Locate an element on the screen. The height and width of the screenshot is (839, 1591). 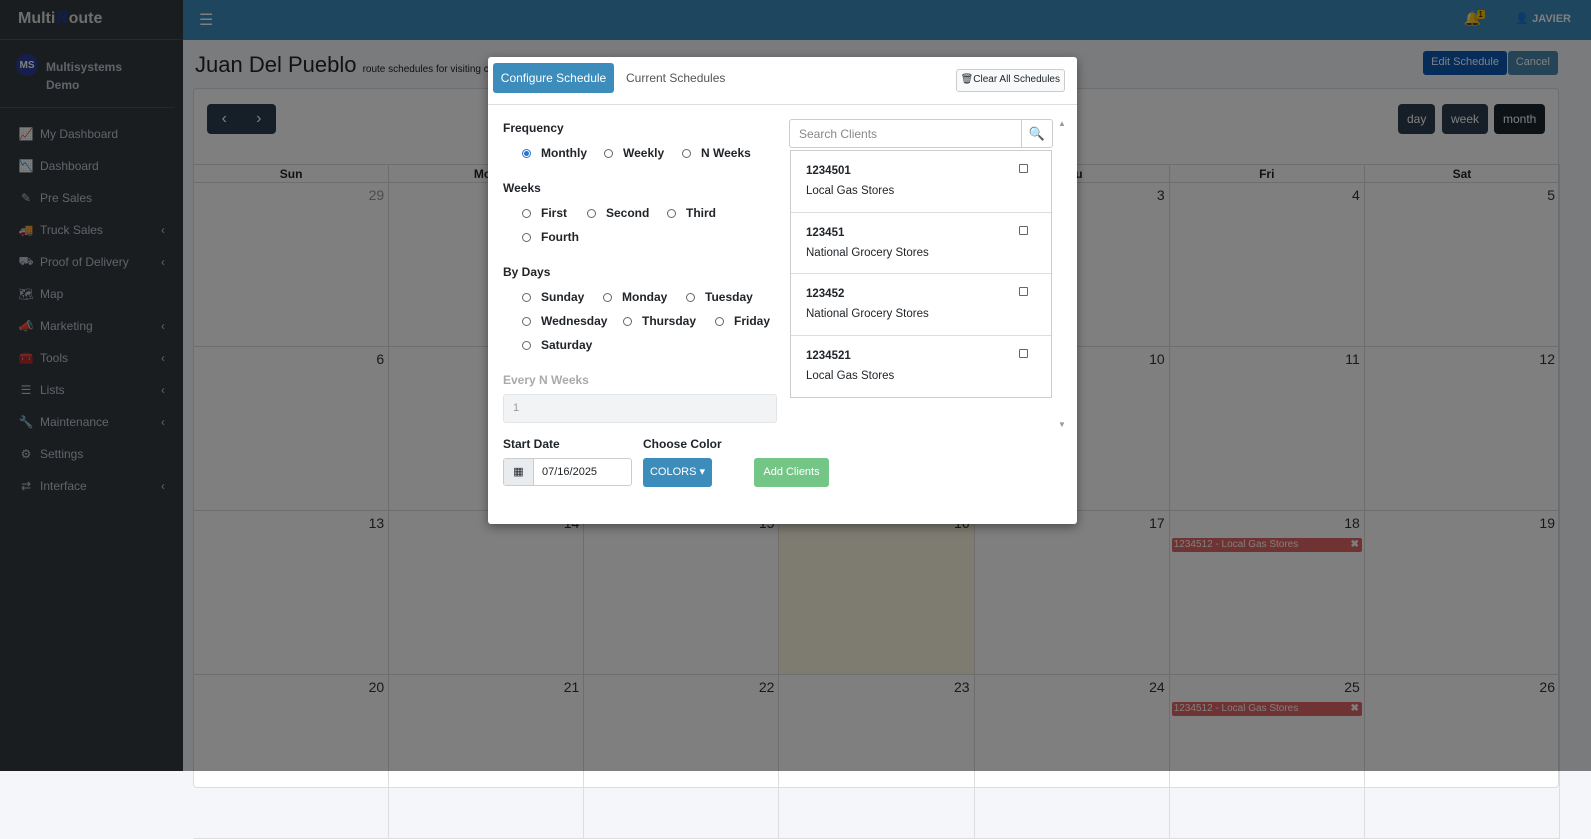
client-list-item: 123451 National Grocery Stores is located at coordinates (921, 243).